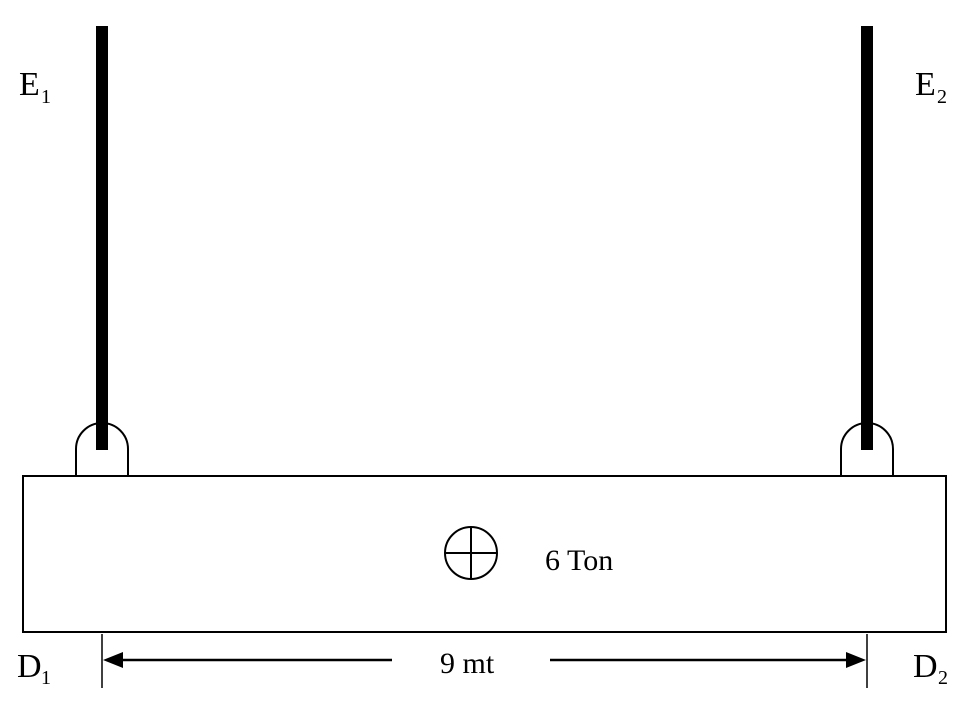 This screenshot has height=726, width=972. What do you see at coordinates (467, 663) in the screenshot?
I see `span-label: 9 mt` at bounding box center [467, 663].